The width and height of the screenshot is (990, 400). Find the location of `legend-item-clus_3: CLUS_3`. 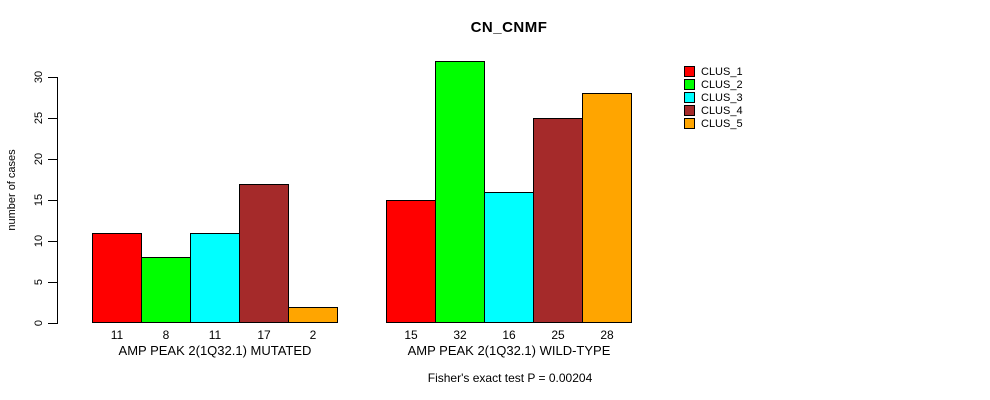

legend-item-clus_3: CLUS_3 is located at coordinates (713, 97).